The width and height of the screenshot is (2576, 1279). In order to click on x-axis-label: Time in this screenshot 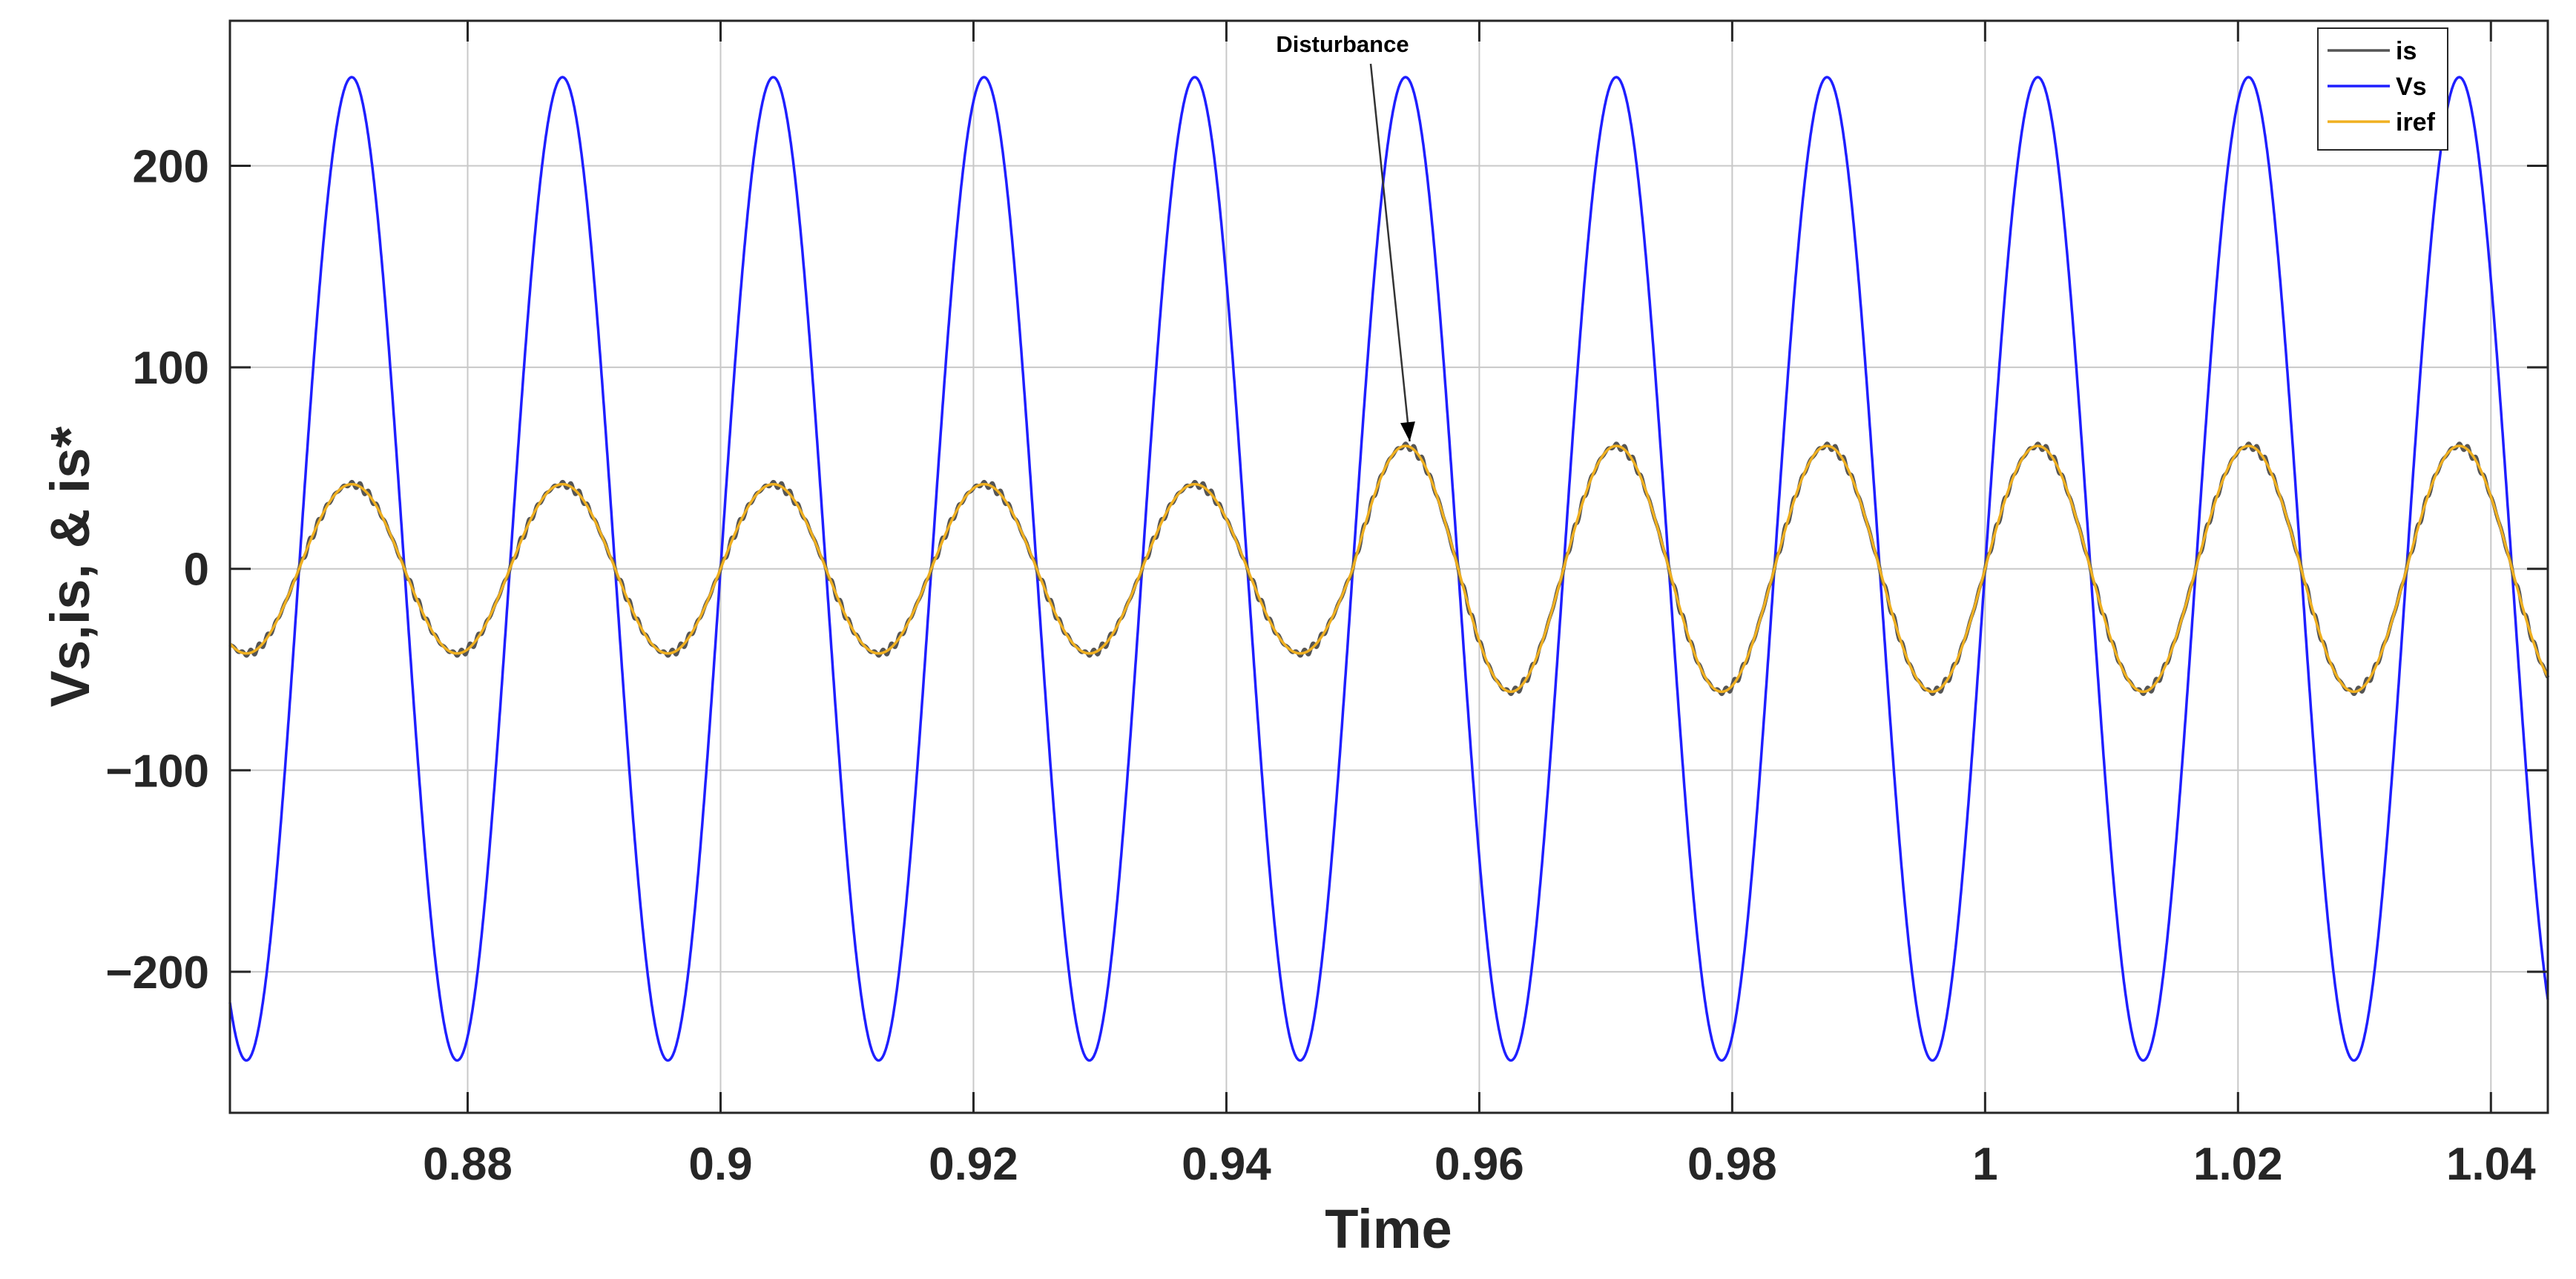, I will do `click(1388, 1229)`.